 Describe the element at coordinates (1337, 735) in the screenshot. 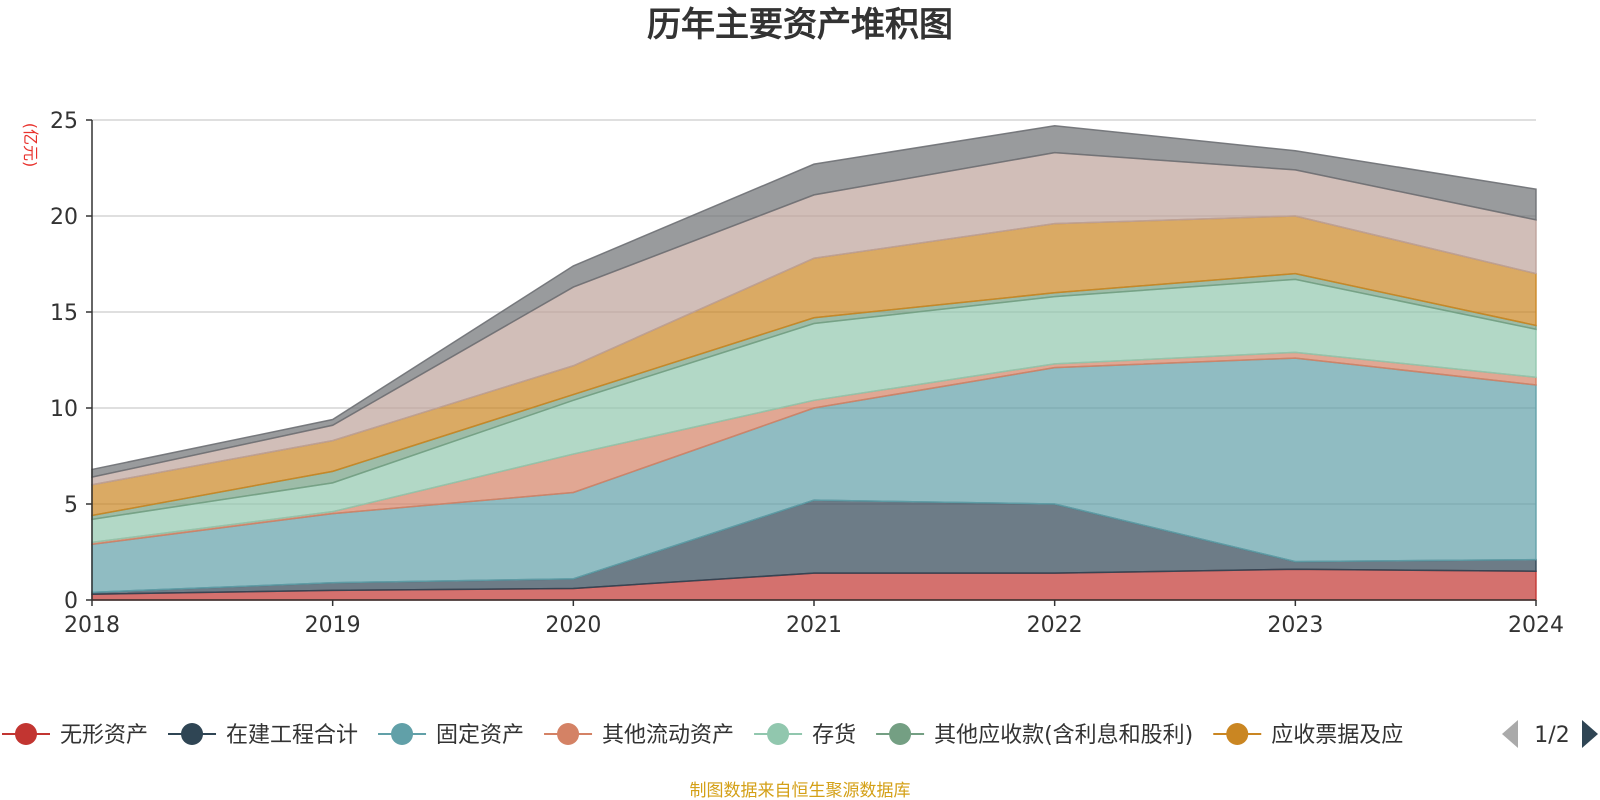

I see `legend-label: 应收票据及应` at that location.